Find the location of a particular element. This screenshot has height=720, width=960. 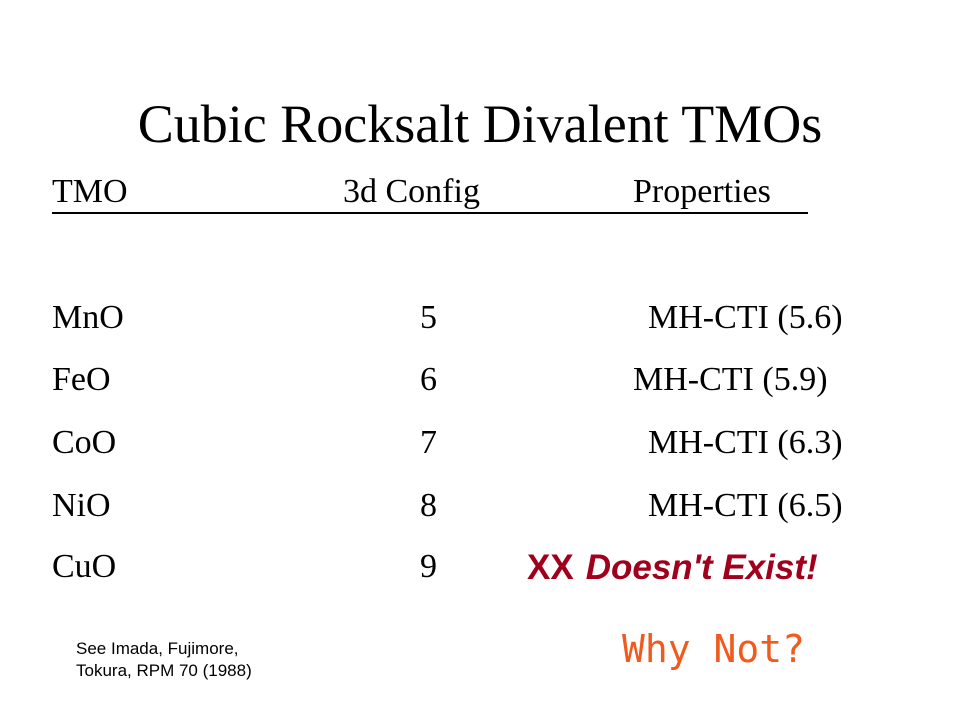

tmo-name-cell: MnO is located at coordinates (88, 317).